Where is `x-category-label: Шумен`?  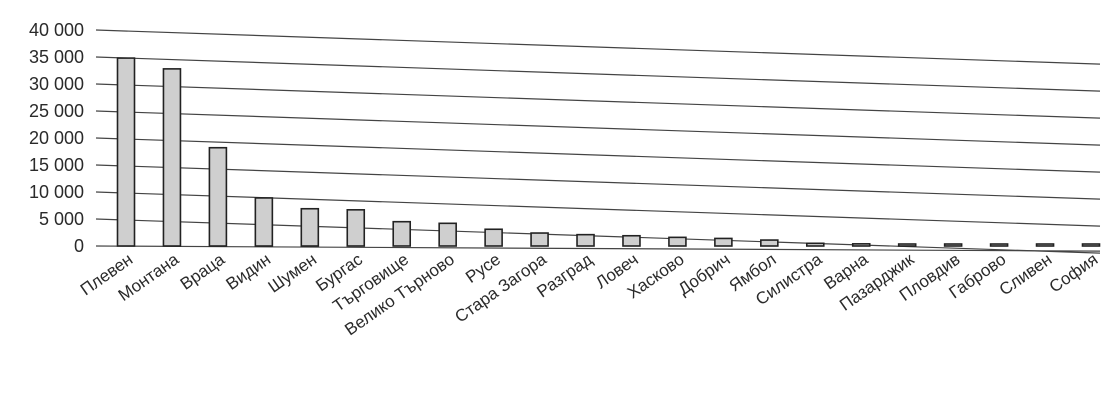
x-category-label: Шумен is located at coordinates (292, 273).